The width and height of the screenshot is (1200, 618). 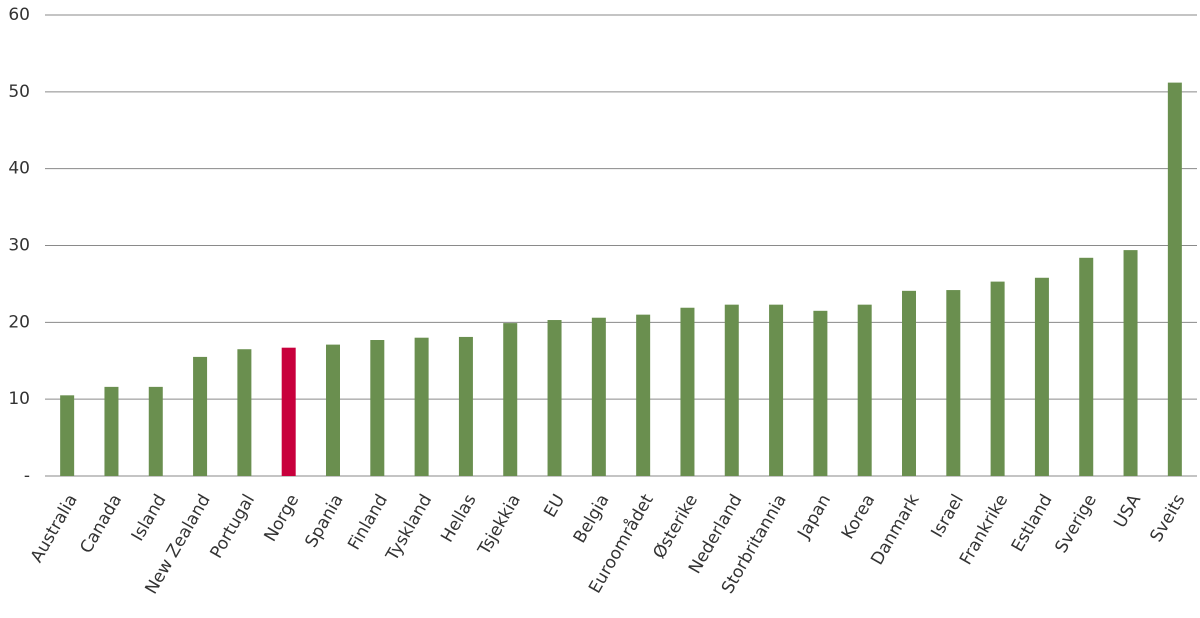 What do you see at coordinates (101, 524) in the screenshot?
I see `x-tick-label: Canada` at bounding box center [101, 524].